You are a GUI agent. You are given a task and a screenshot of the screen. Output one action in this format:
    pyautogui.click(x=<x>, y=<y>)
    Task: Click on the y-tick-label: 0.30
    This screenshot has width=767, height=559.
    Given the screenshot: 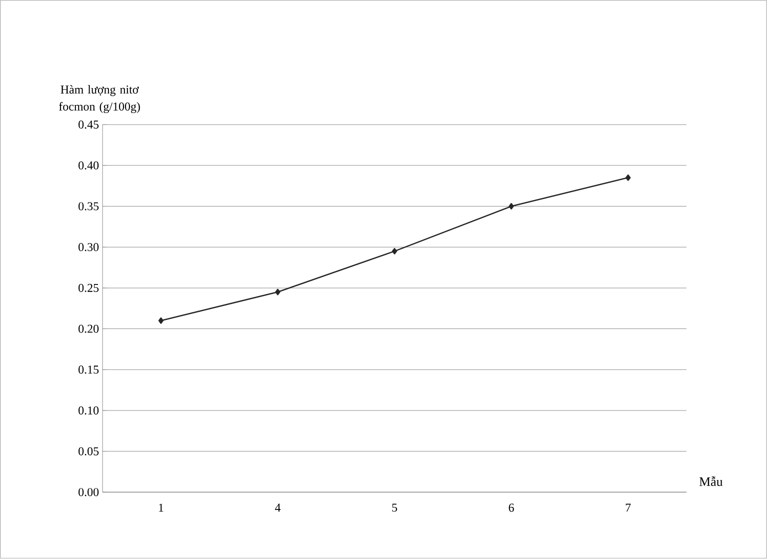 What is the action you would take?
    pyautogui.click(x=88, y=247)
    